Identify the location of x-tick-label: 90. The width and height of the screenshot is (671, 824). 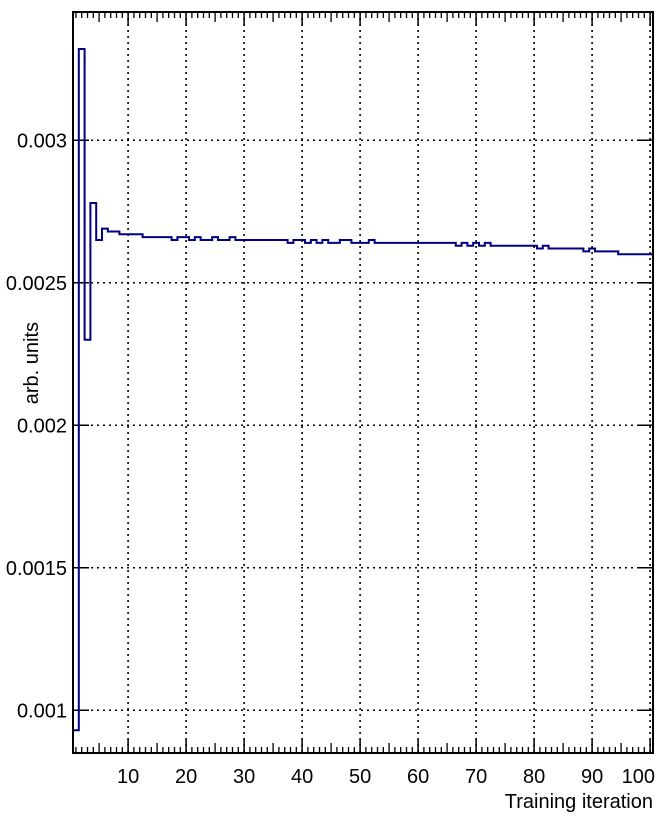
(592, 777).